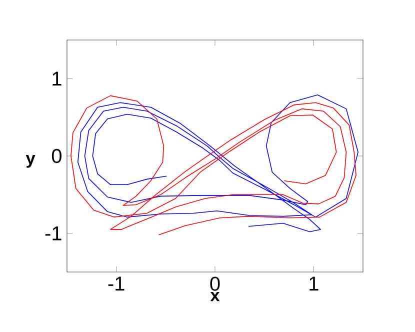 This screenshot has width=415, height=332. Describe the element at coordinates (31, 161) in the screenshot. I see `y-axis-title: y` at that location.